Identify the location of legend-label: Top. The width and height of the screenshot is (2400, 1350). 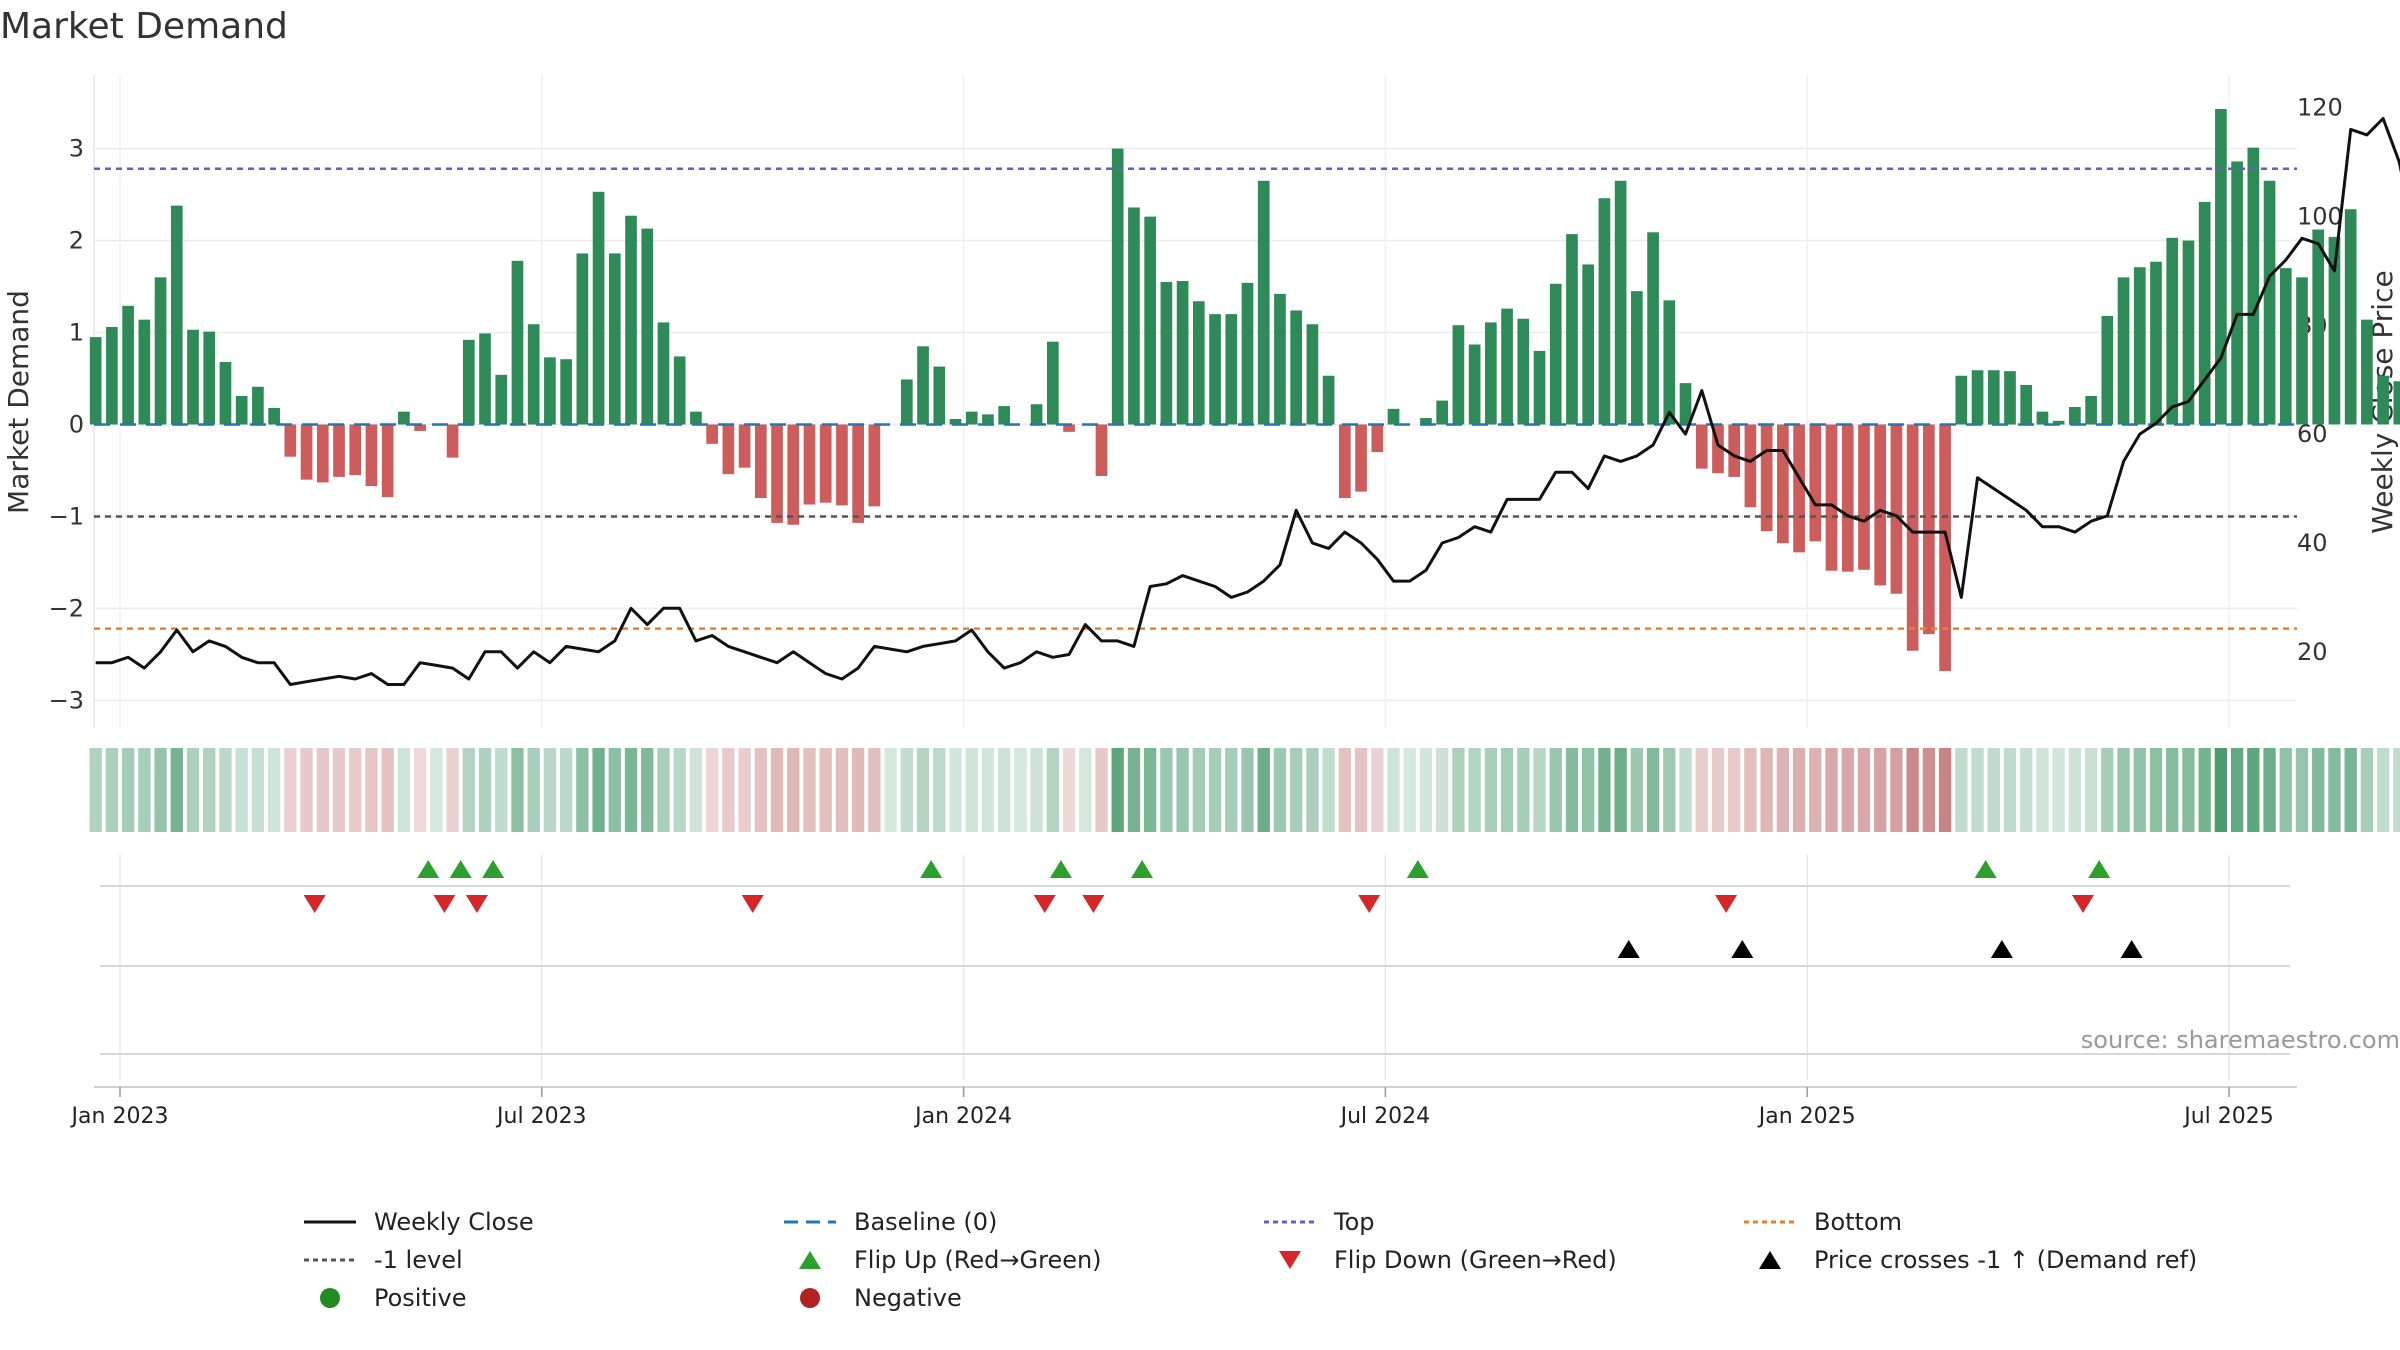
(1354, 1222).